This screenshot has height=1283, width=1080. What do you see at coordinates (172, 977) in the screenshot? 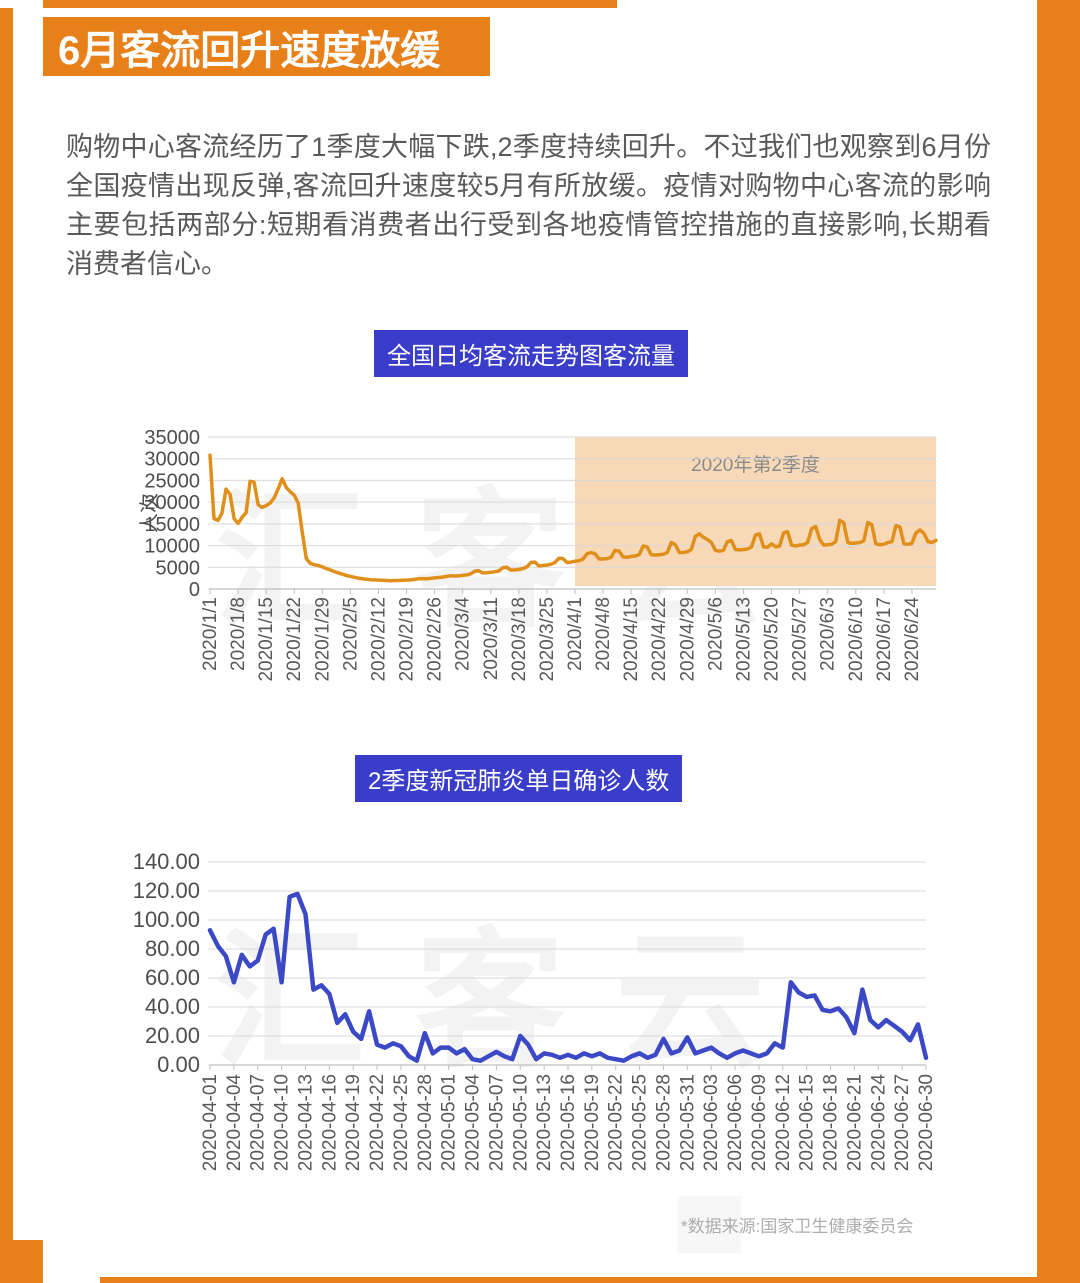
I see `y-tick-label: 60.00` at bounding box center [172, 977].